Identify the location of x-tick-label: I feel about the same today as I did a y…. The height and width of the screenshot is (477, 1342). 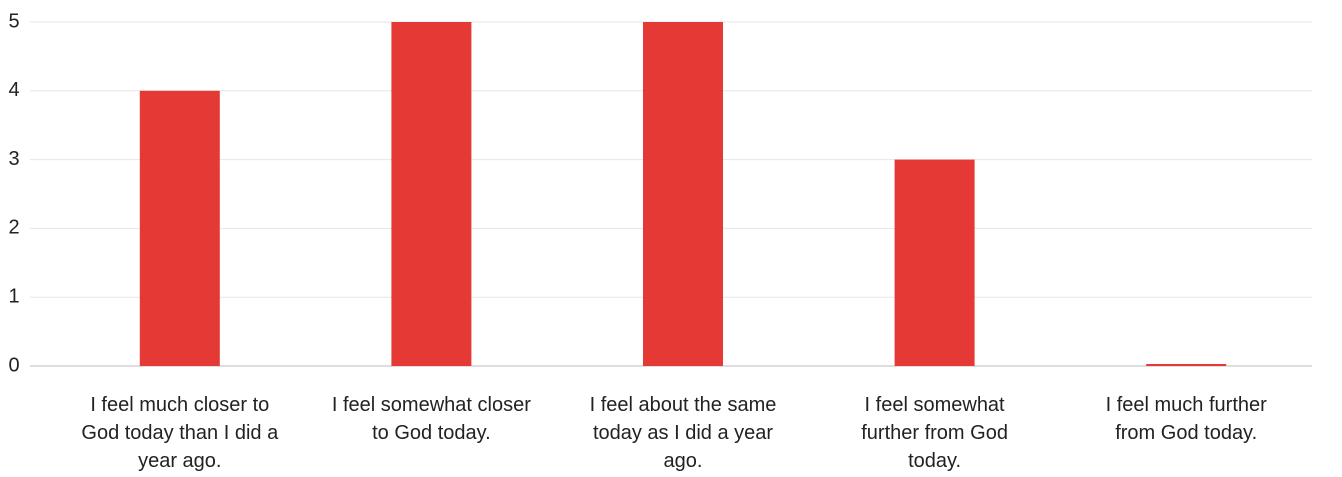
(683, 433).